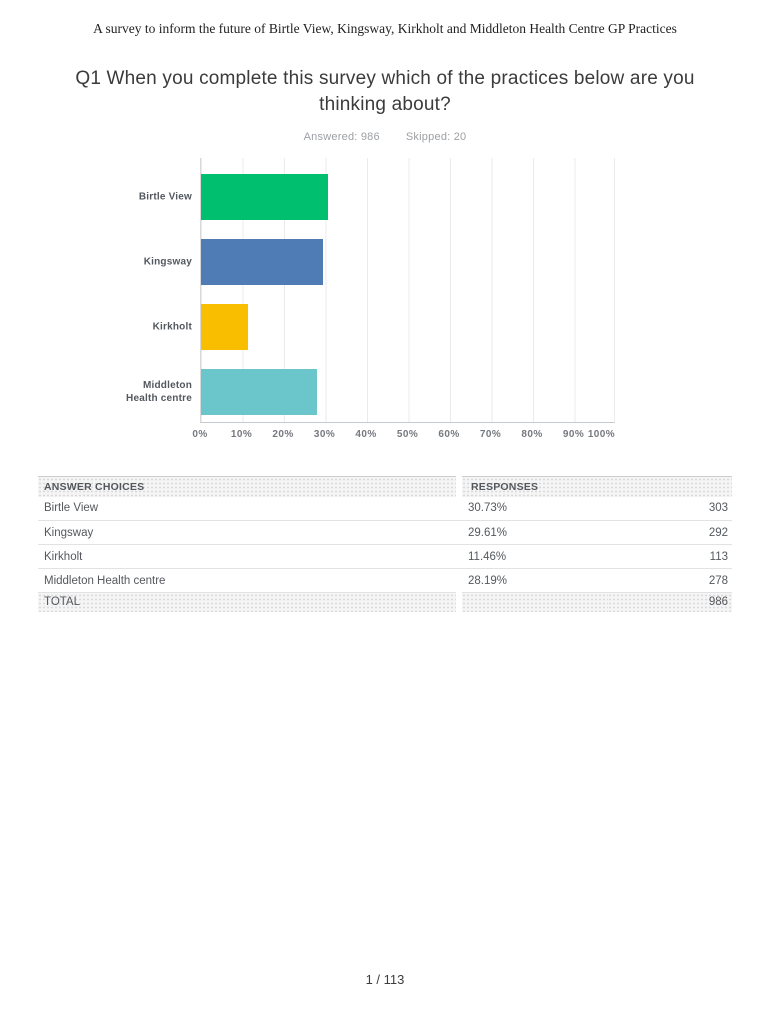 The image size is (770, 1024). What do you see at coordinates (718, 532) in the screenshot?
I see `response-count-cell: 292` at bounding box center [718, 532].